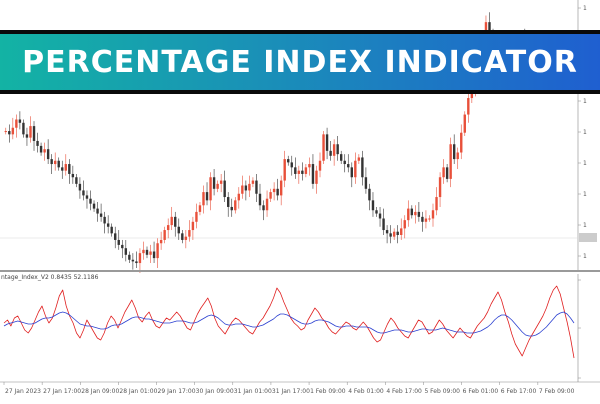 The image size is (600, 404). I want to click on time-tick-label: 7 Feb 09:00, so click(557, 391).